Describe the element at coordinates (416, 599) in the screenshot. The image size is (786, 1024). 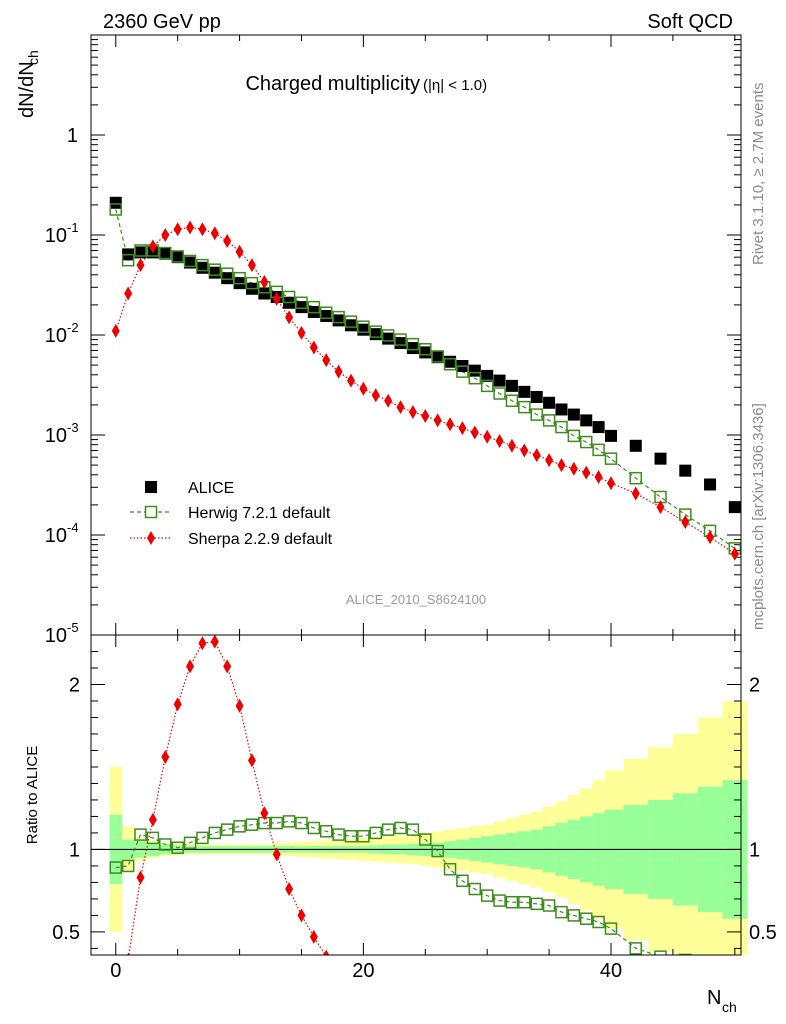
I see `analysis-id-label: ALICE_2010_S8624100` at that location.